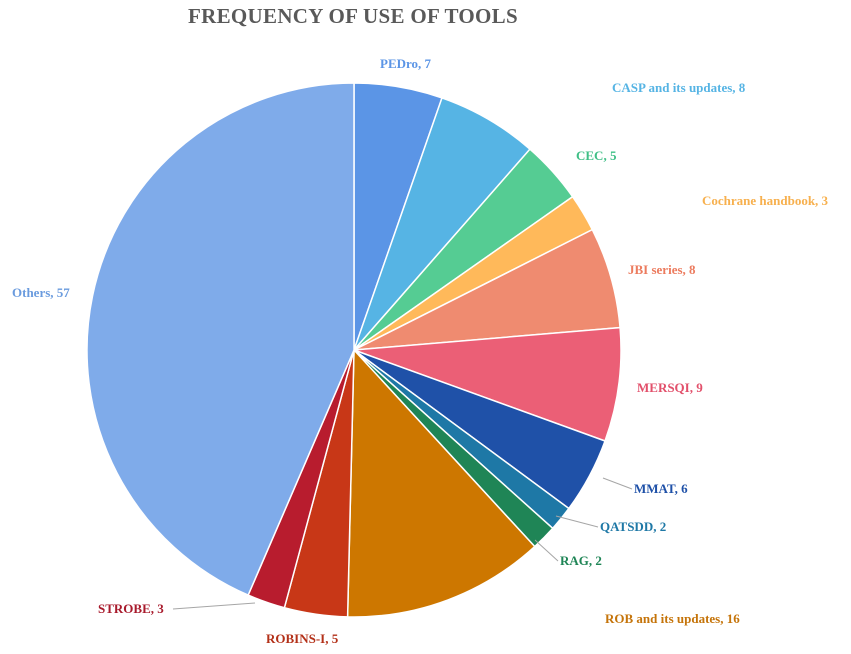  Describe the element at coordinates (596, 155) in the screenshot. I see `data-label: CEC, 5` at that location.